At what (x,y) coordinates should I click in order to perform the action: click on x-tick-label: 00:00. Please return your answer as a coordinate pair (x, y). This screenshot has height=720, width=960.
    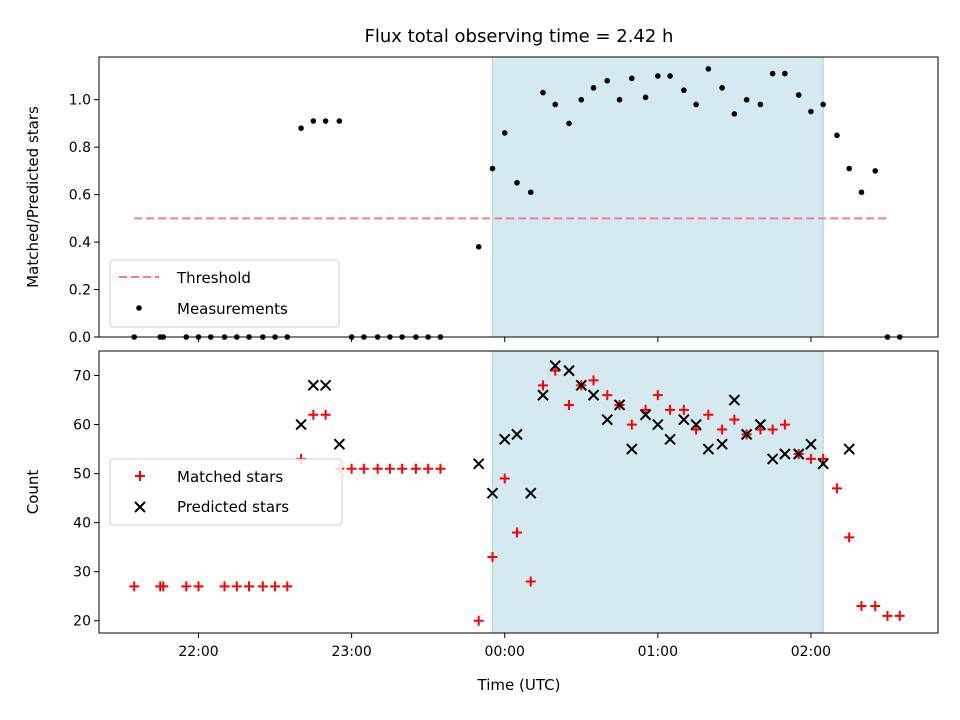
    Looking at the image, I should click on (505, 652).